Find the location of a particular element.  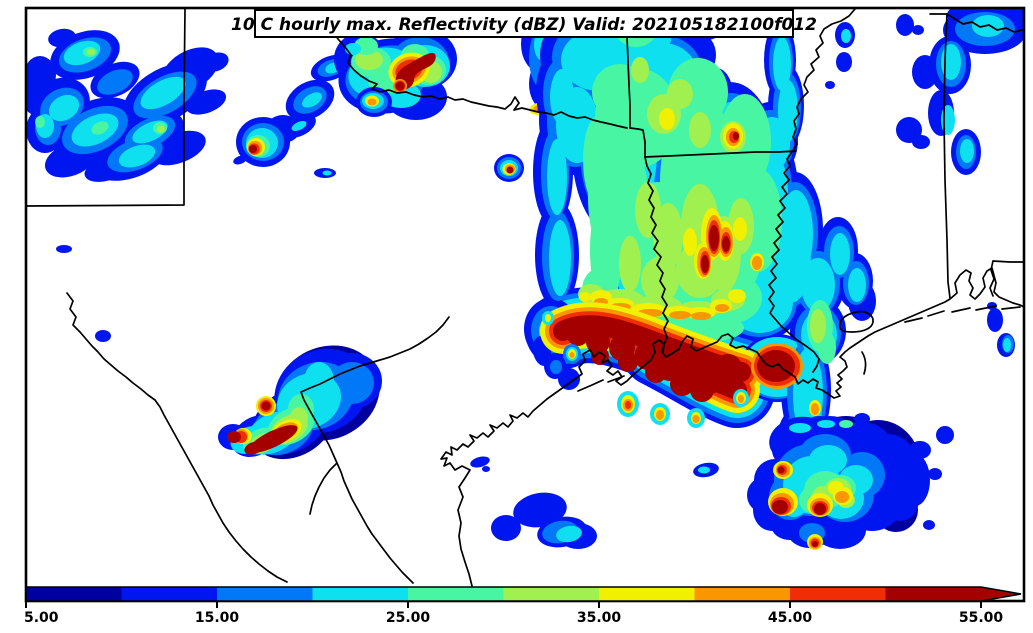

tick-label-55: 55.00 is located at coordinates (981, 618).